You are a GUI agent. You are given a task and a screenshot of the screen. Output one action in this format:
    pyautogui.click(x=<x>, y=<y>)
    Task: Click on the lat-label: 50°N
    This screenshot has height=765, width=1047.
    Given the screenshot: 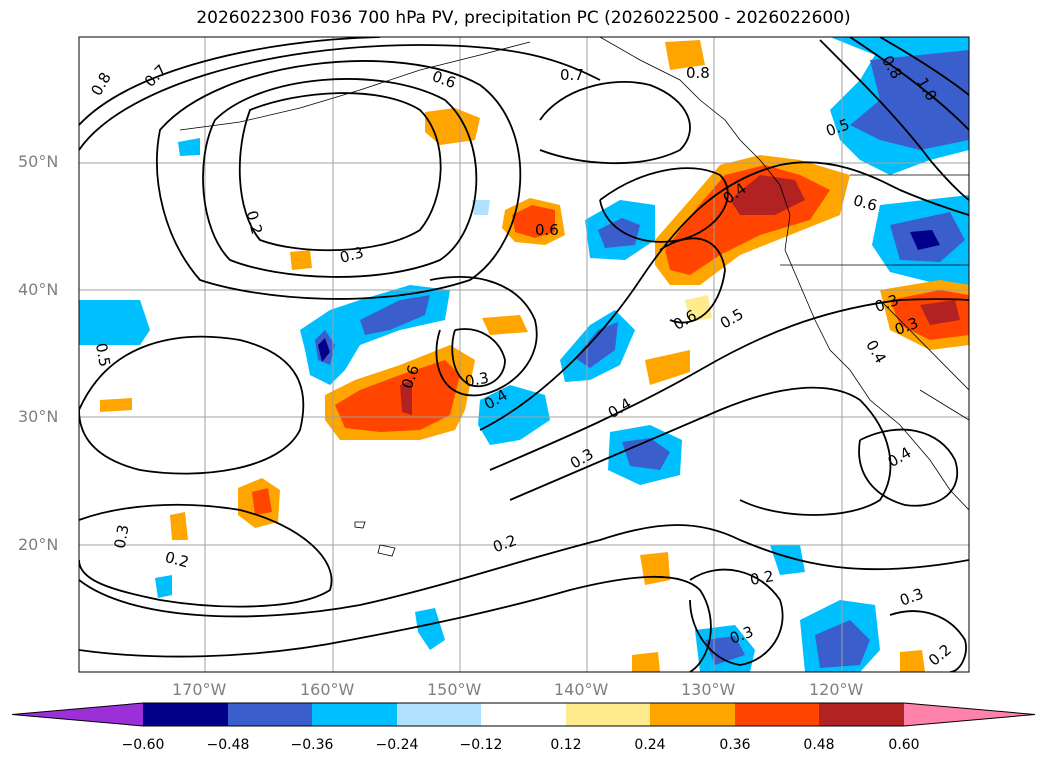 What is the action you would take?
    pyautogui.click(x=38, y=161)
    